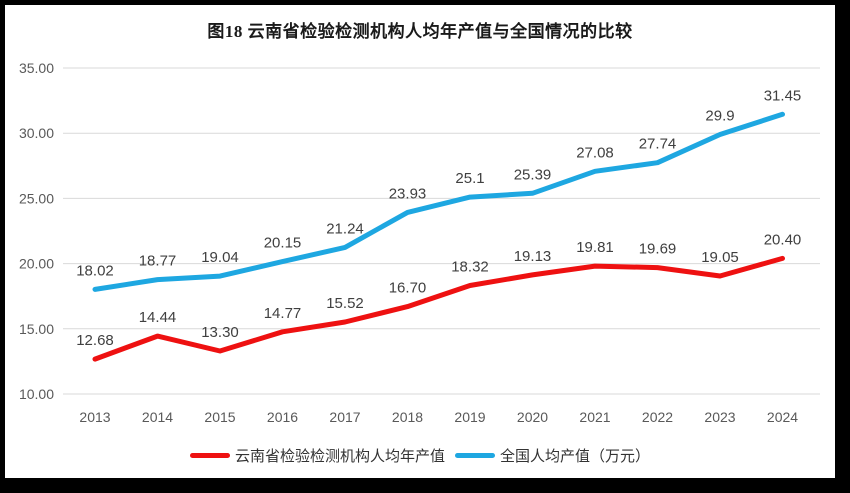  I want to click on data-label-national-2020: 25.39, so click(533, 174).